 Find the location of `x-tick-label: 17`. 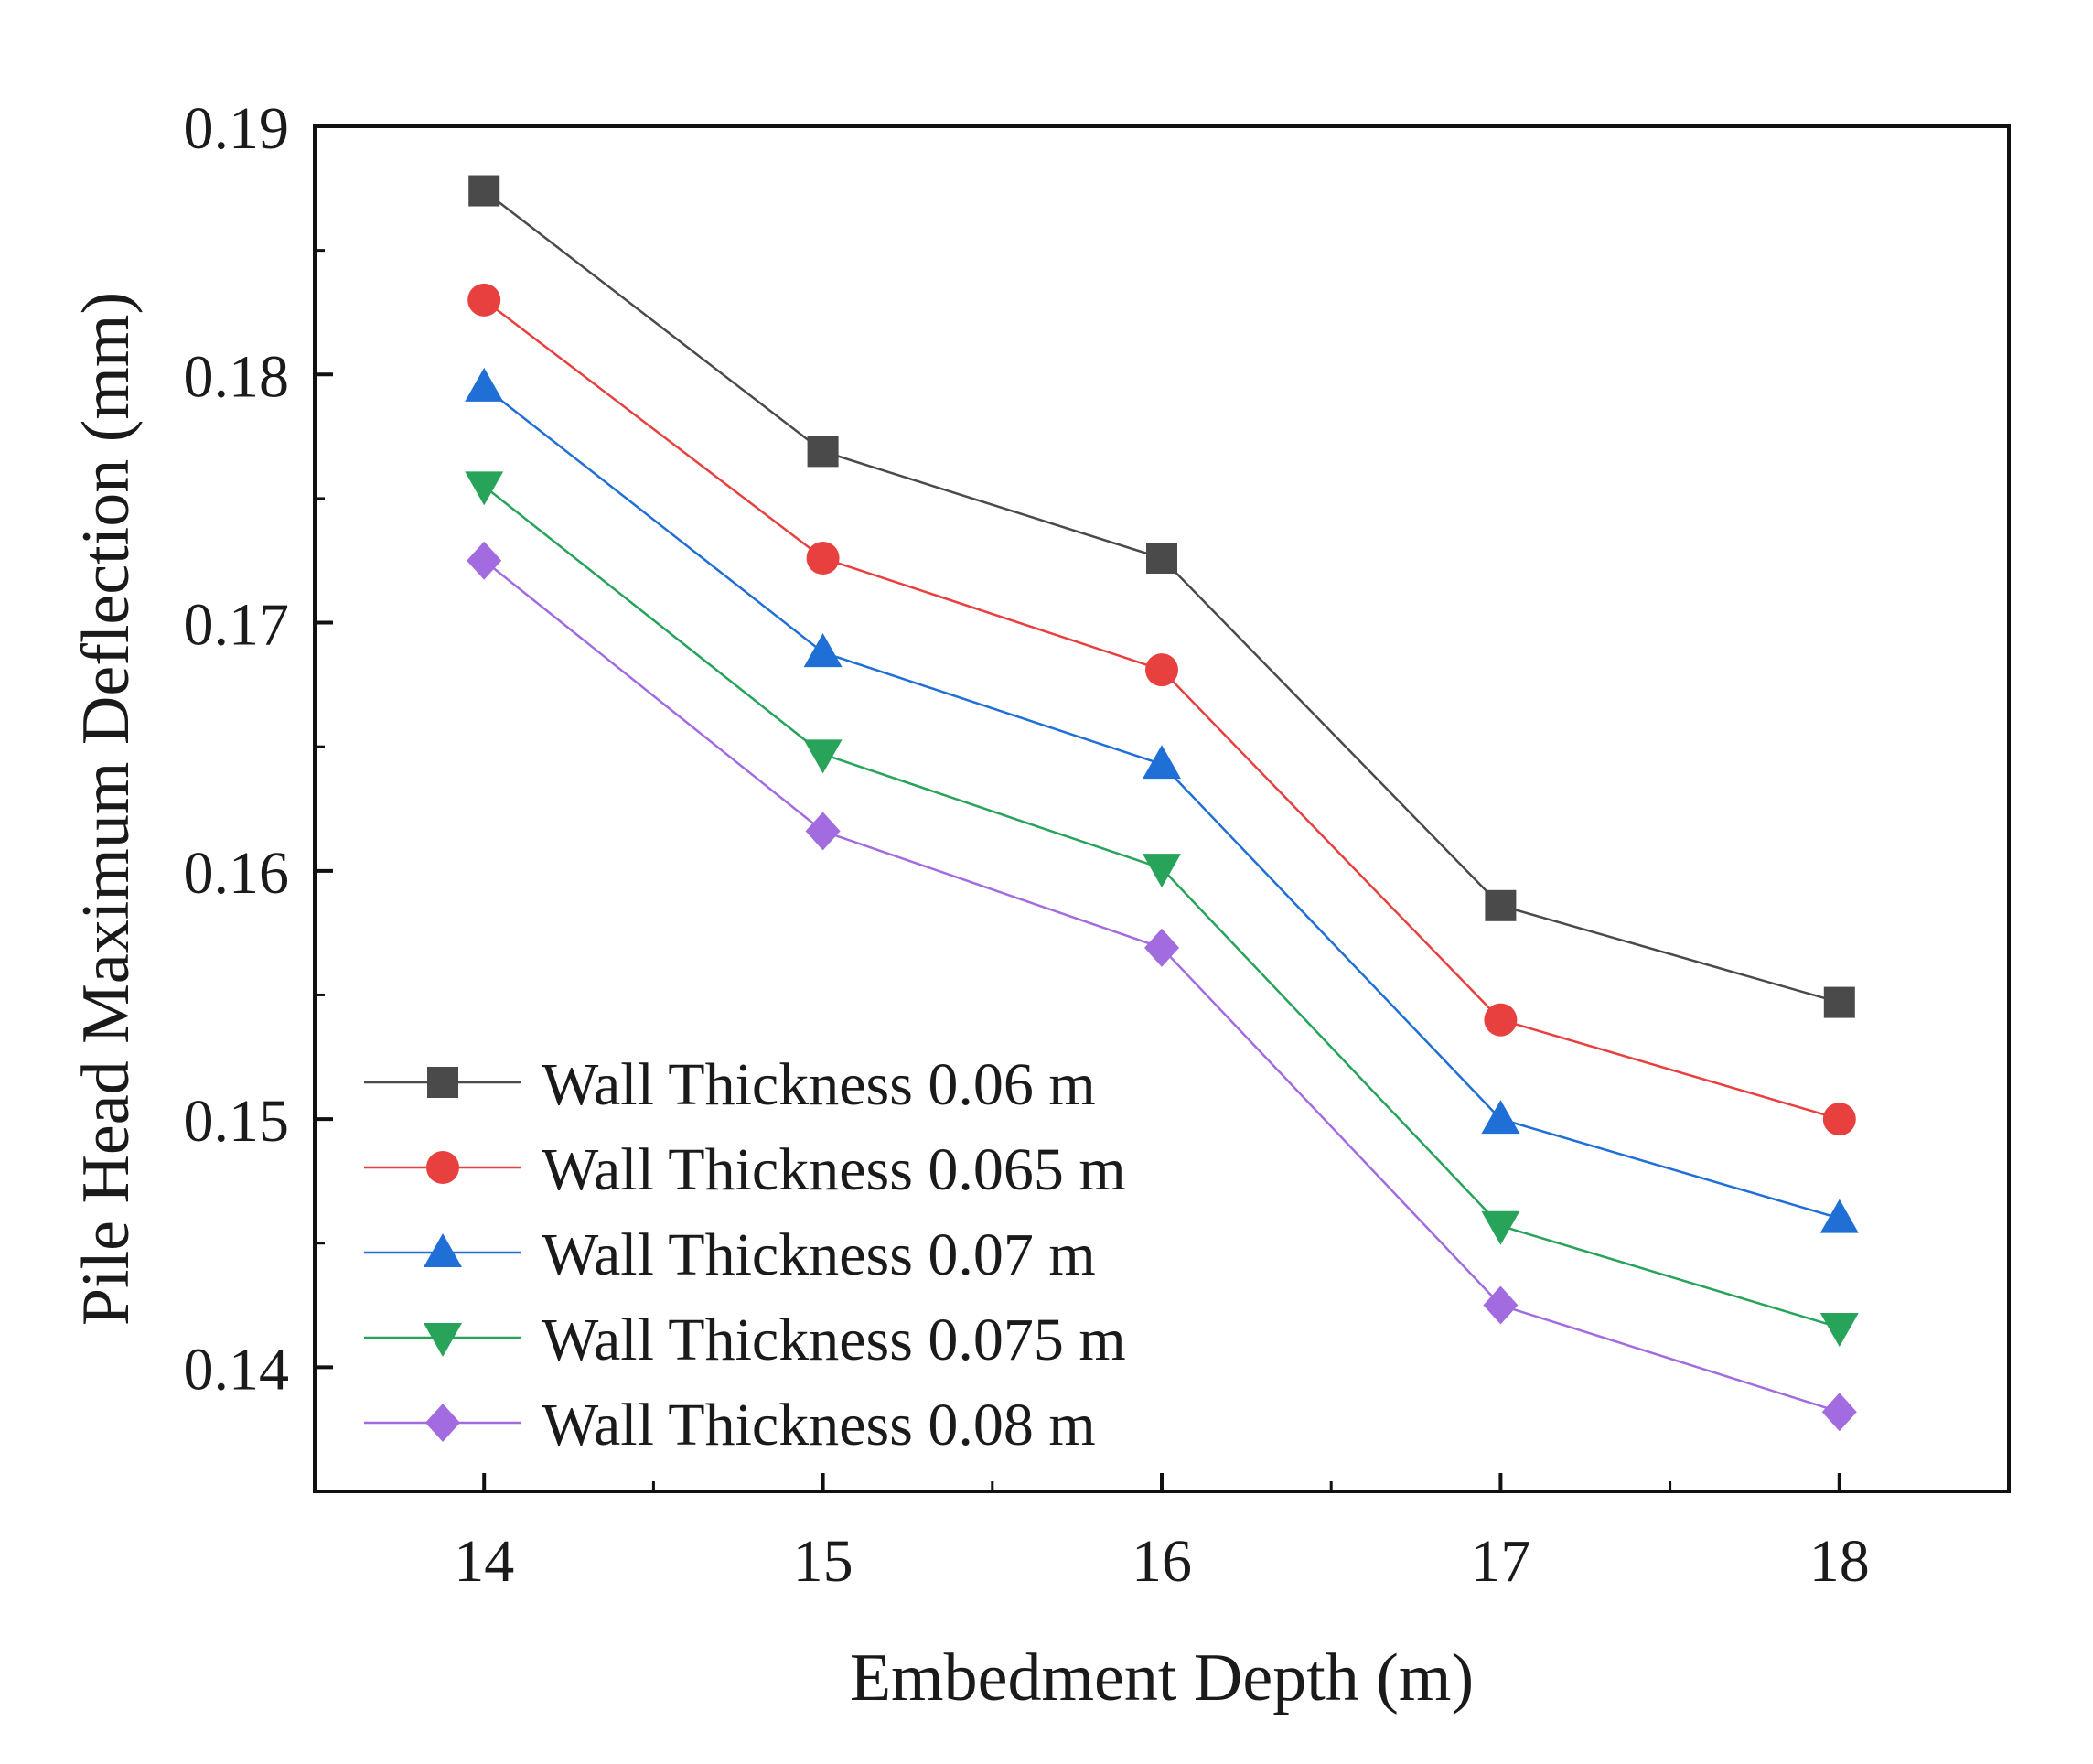

x-tick-label: 17 is located at coordinates (1500, 1561).